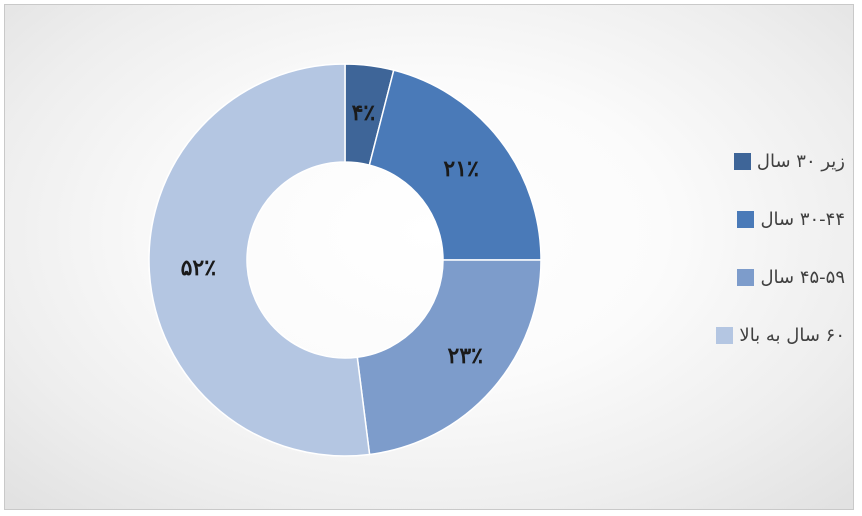 Image resolution: width=862 pixels, height=516 pixels. Describe the element at coordinates (800, 161) in the screenshot. I see `legend-label: زیر ۳۰ سال` at that location.